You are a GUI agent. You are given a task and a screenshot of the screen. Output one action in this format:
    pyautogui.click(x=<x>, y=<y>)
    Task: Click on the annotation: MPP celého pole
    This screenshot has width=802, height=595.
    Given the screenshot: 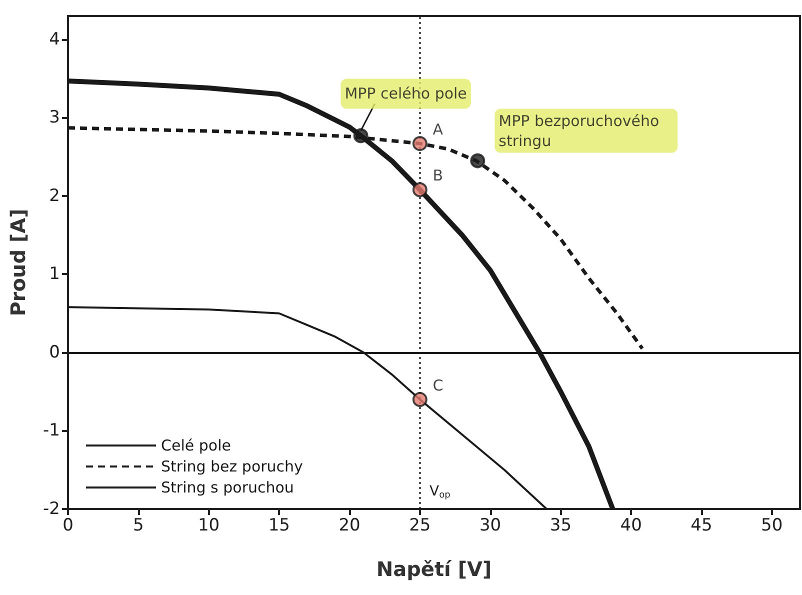 What is the action you would take?
    pyautogui.click(x=405, y=93)
    